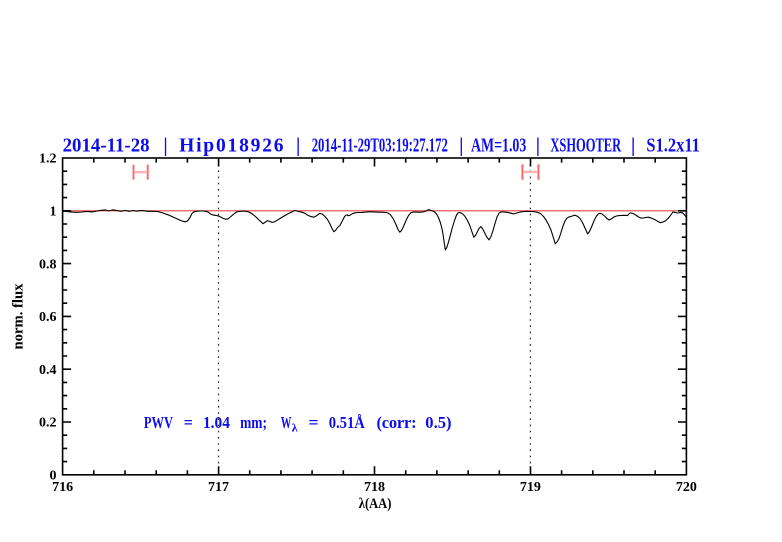  Describe the element at coordinates (53, 212) in the screenshot. I see `svg-text: 1` at that location.